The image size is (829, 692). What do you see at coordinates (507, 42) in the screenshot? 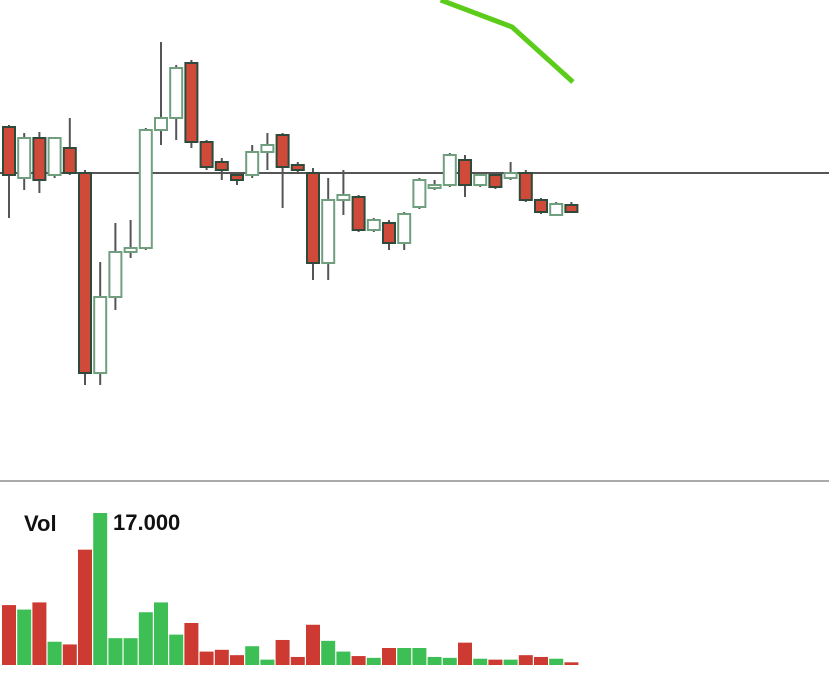
I see `moving-average-line` at bounding box center [507, 42].